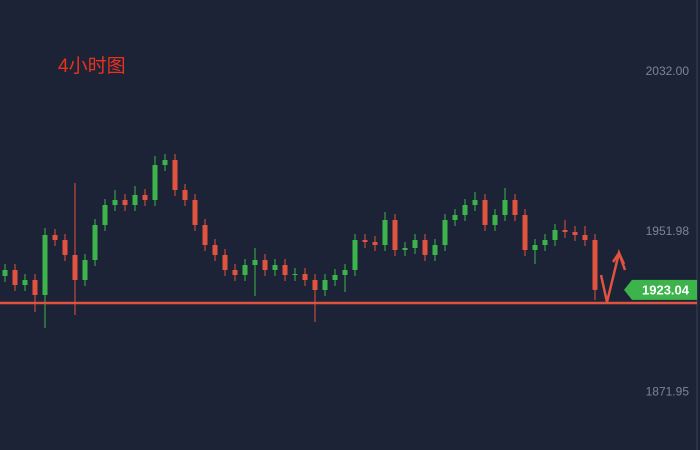 Image resolution: width=700 pixels, height=450 pixels. What do you see at coordinates (618, 257) in the screenshot?
I see `arrow-head` at bounding box center [618, 257].